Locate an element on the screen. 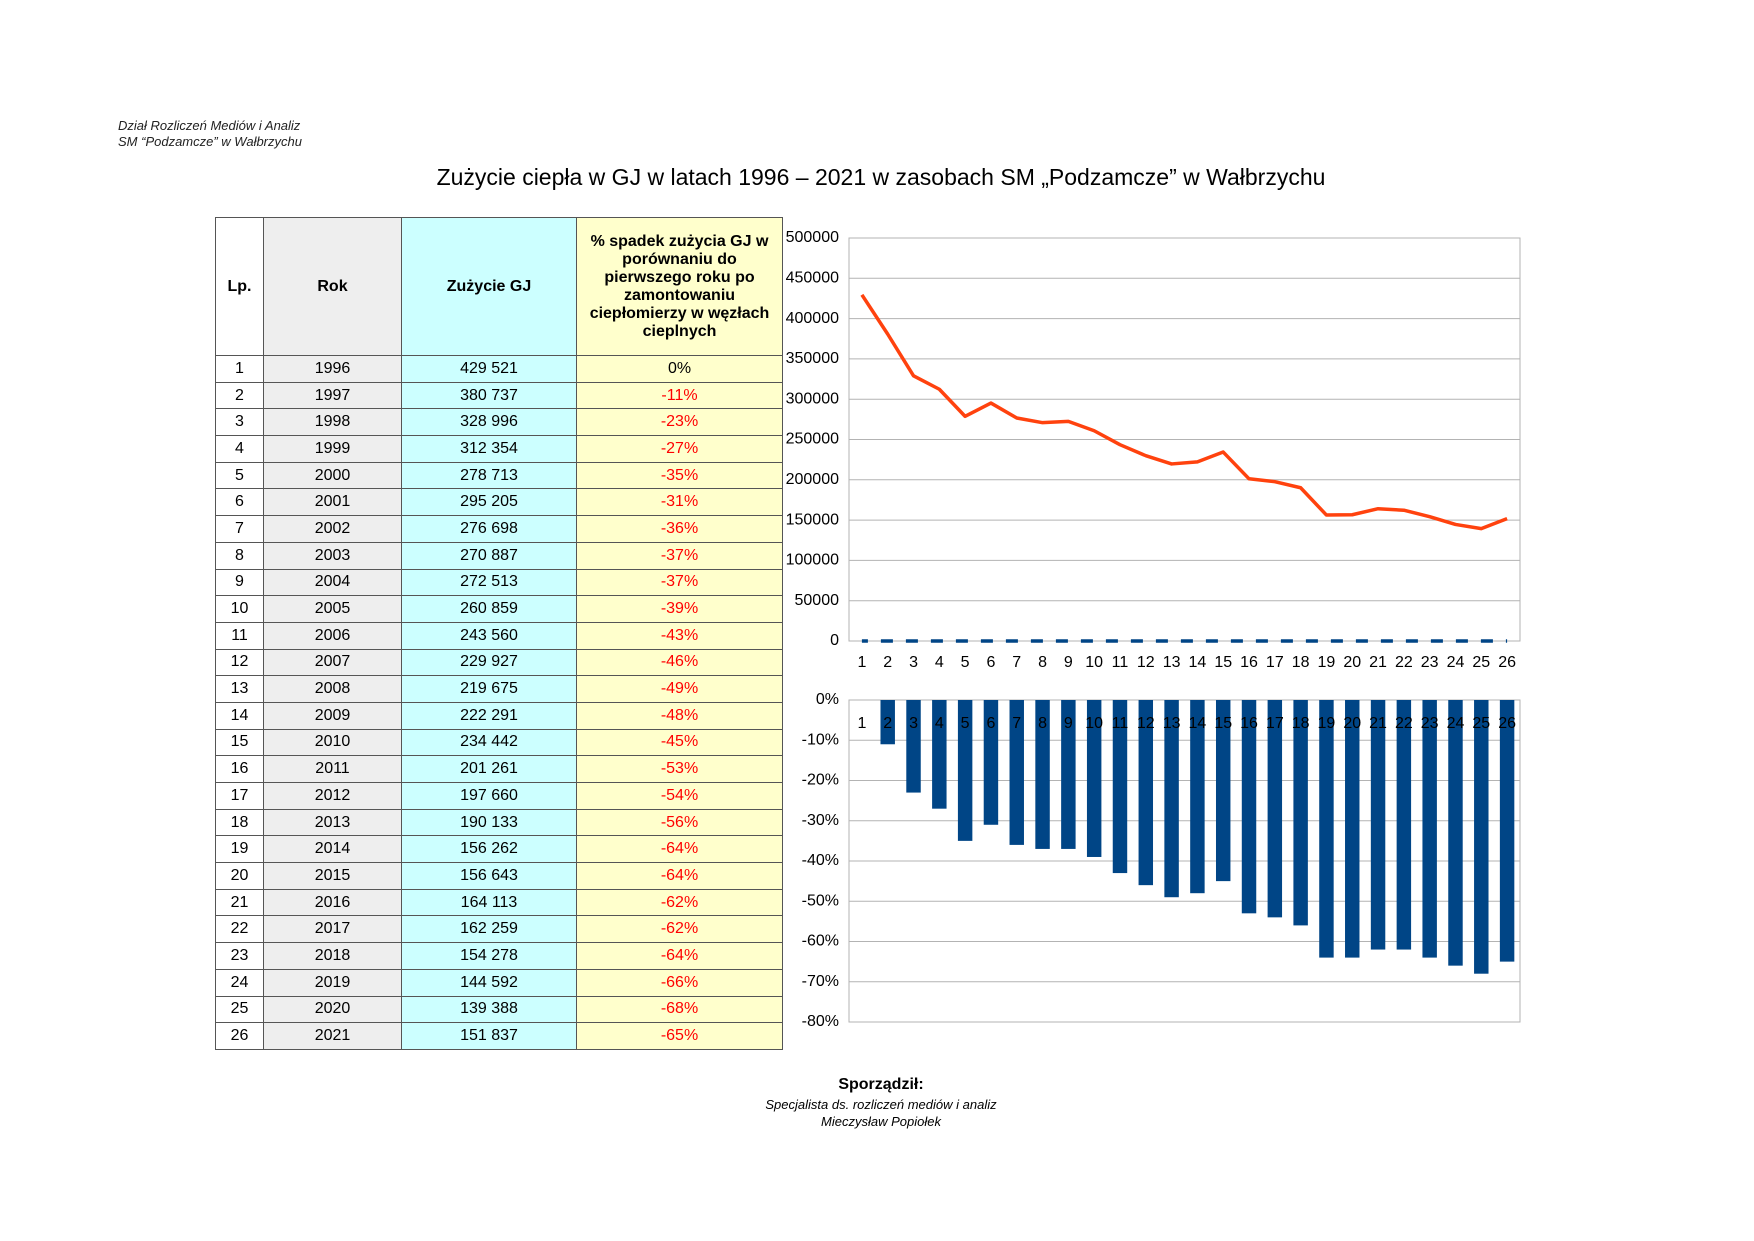 This screenshot has width=1754, height=1241. y-tick-label: 0 is located at coordinates (834, 640).